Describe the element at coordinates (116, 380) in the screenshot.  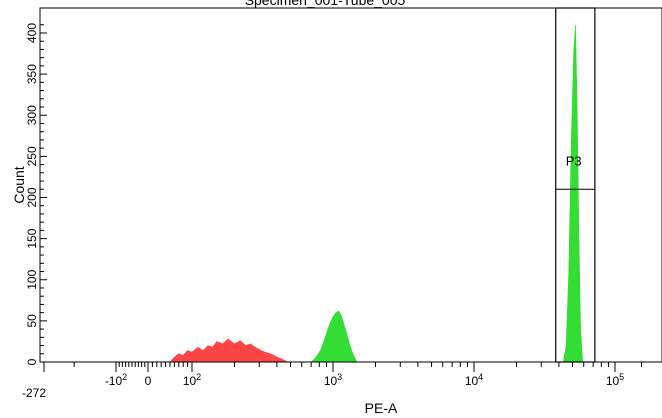
I see `x-tick-label: -102` at that location.